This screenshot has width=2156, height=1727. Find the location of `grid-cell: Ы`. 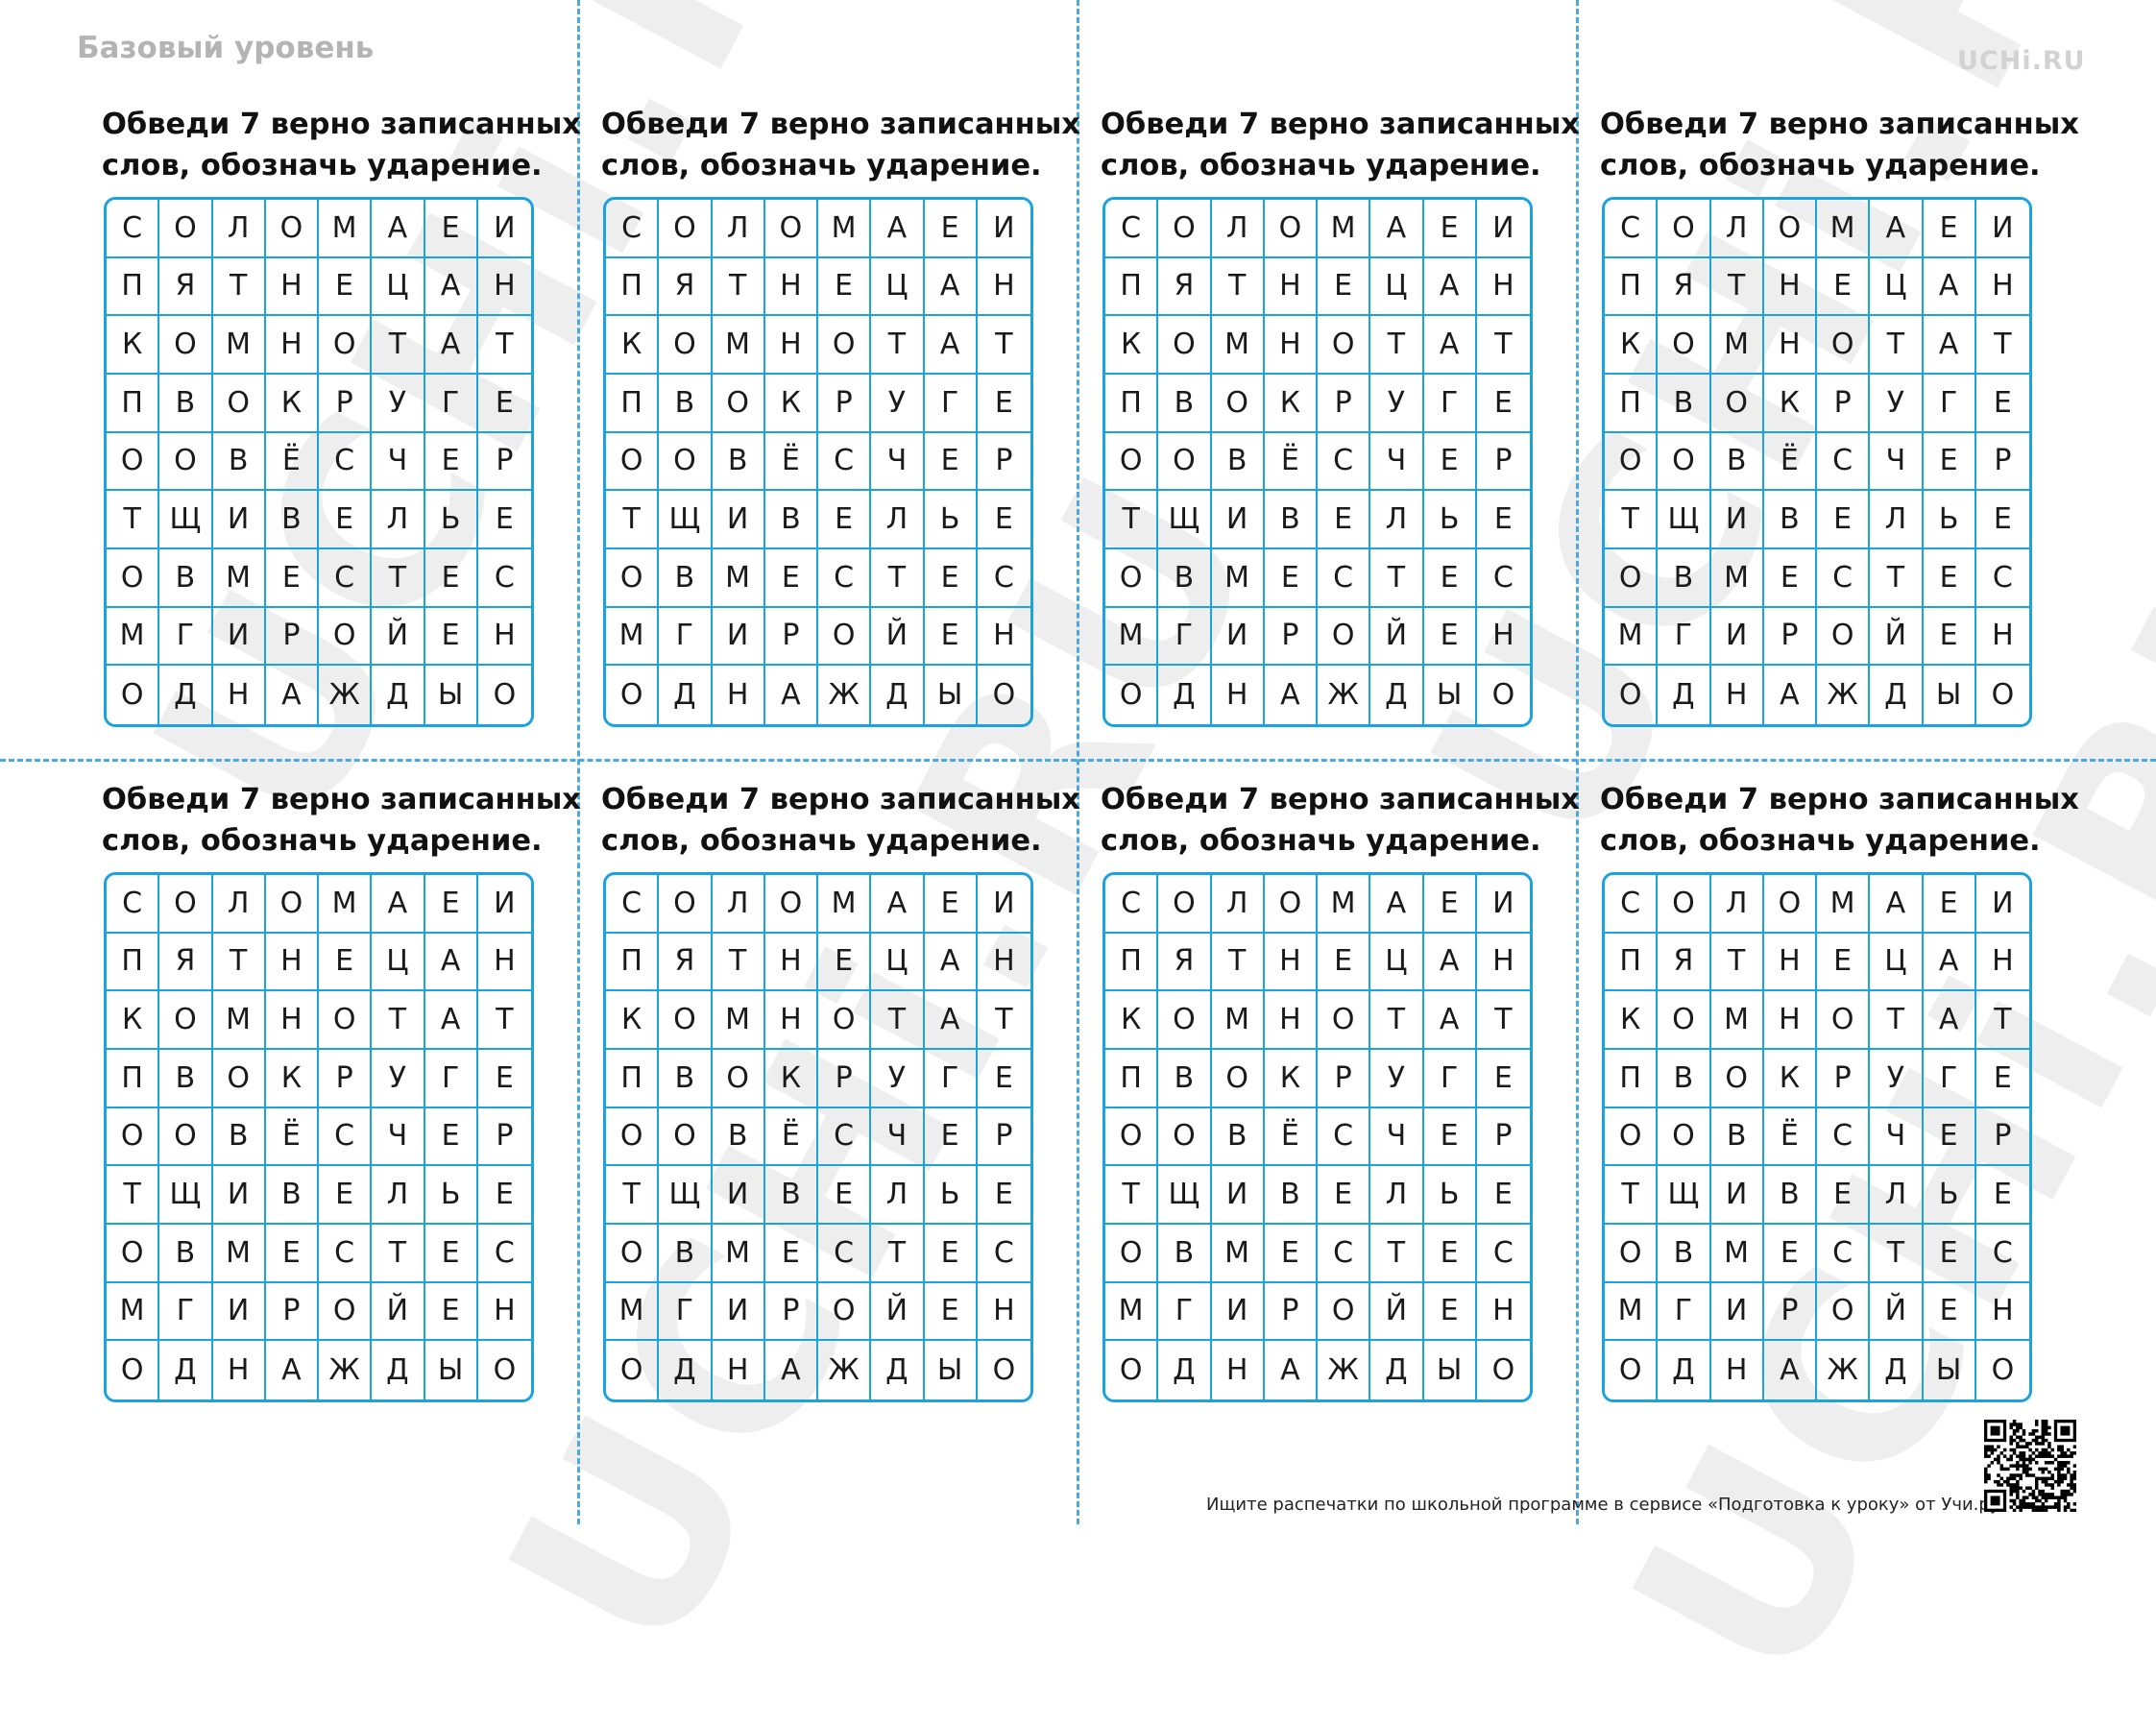

grid-cell: Ы is located at coordinates (951, 1370).